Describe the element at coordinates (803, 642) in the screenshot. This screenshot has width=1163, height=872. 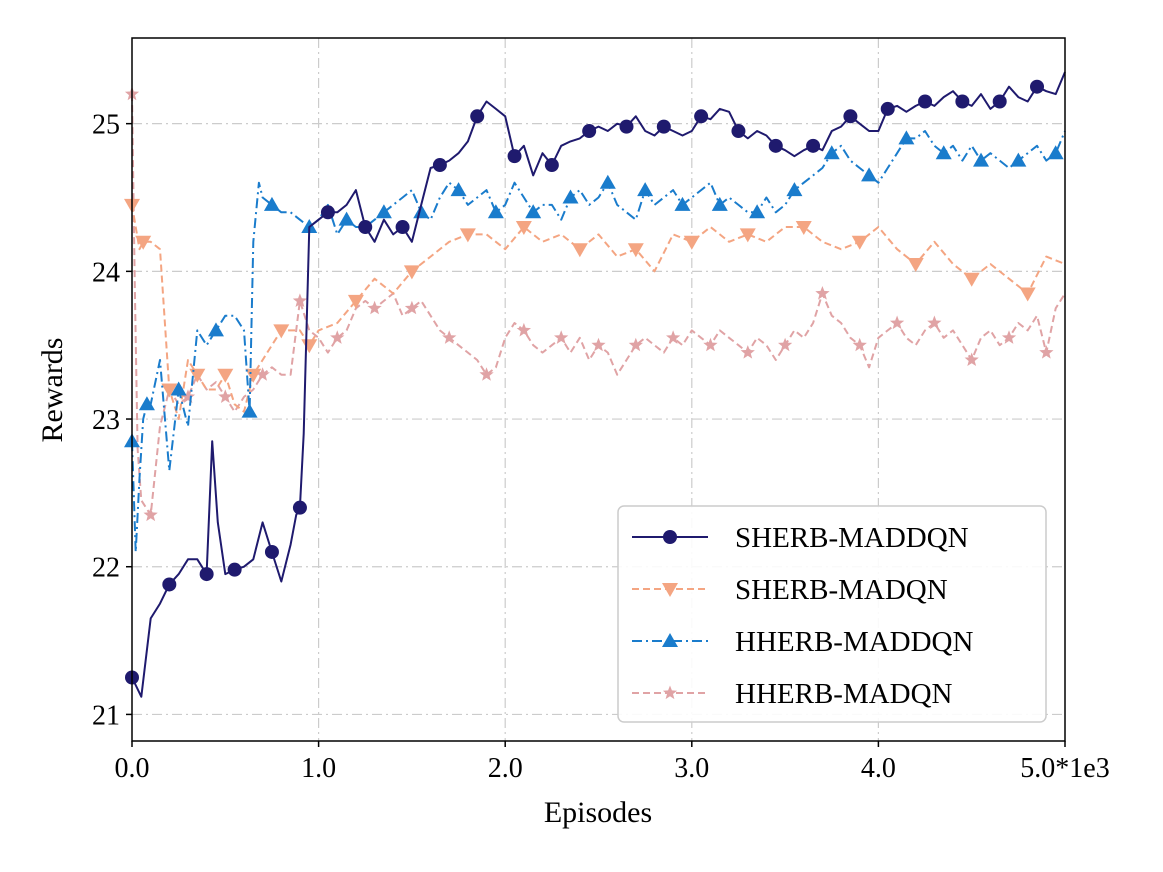
I see `legend-item-hherb-maddqn: HHERB-MADDQN` at that location.